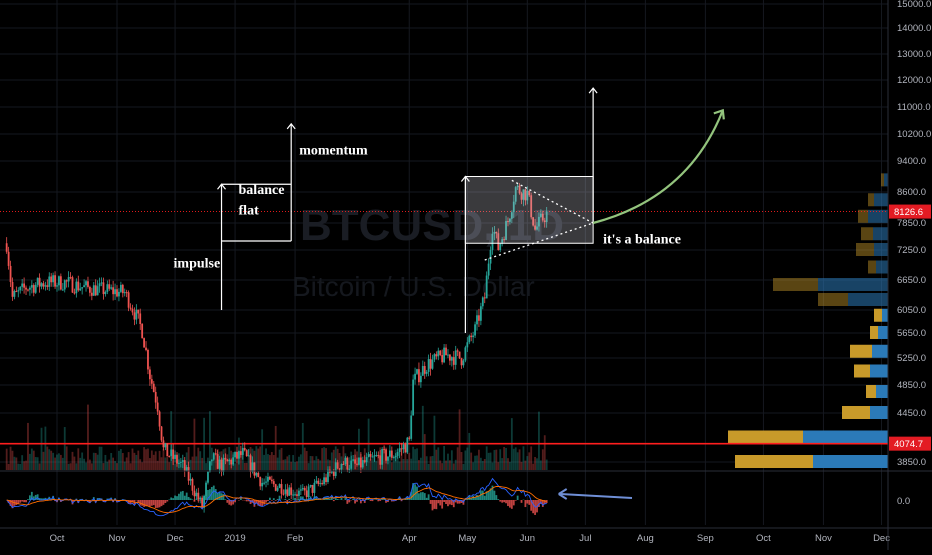 The image size is (932, 555). Describe the element at coordinates (596, 496) in the screenshot. I see `blue-arrow-line` at that location.